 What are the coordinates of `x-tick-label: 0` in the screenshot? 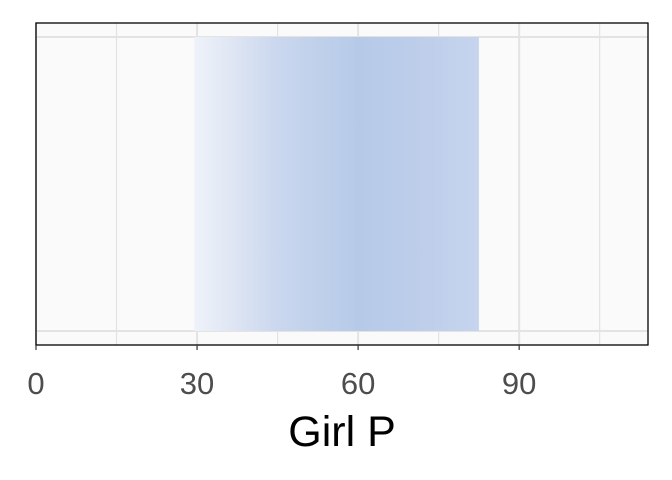 It's located at (35, 383).